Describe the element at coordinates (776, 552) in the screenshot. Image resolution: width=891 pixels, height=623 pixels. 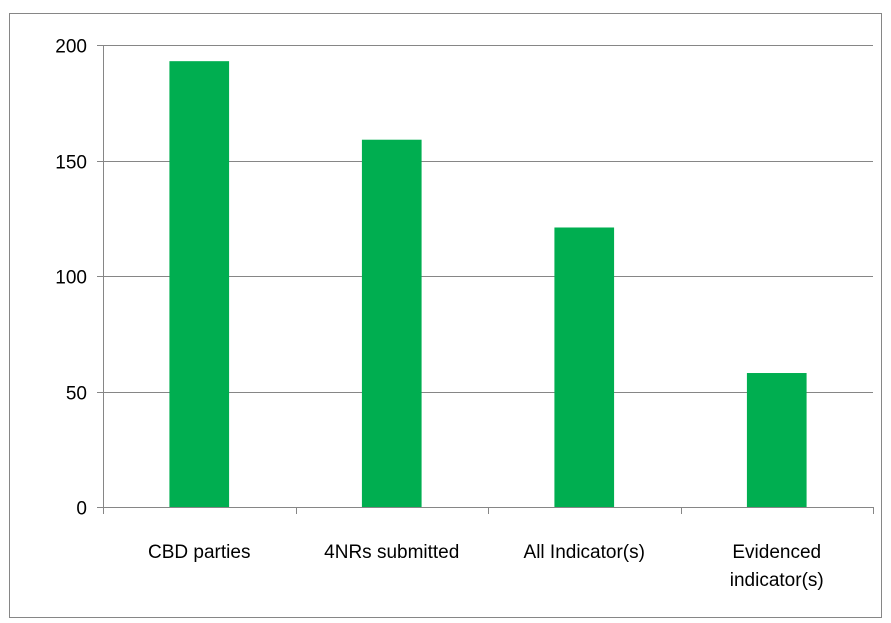
I see `x-tick-label-line: Evidenced` at that location.